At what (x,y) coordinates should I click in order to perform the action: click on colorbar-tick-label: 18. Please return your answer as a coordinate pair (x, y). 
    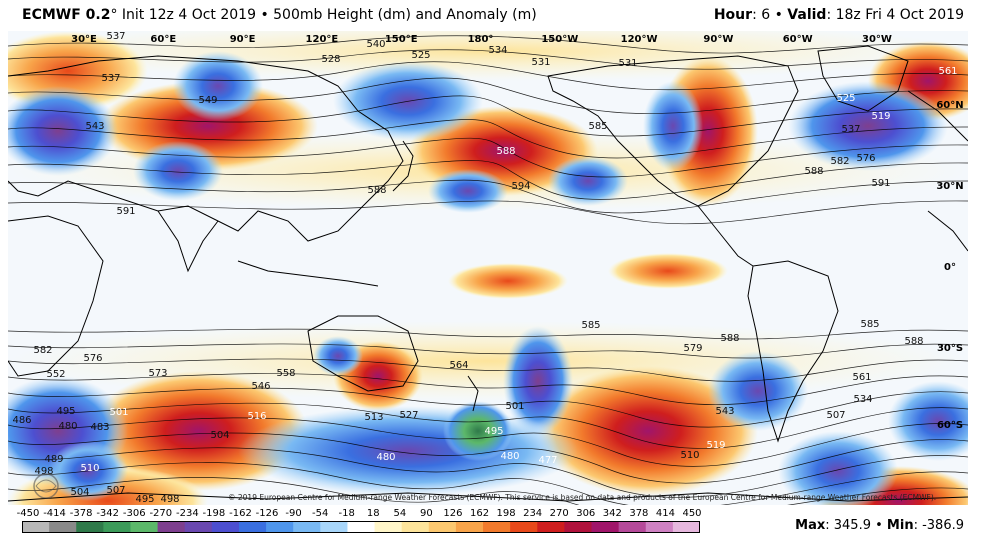
    Looking at the image, I should click on (373, 513).